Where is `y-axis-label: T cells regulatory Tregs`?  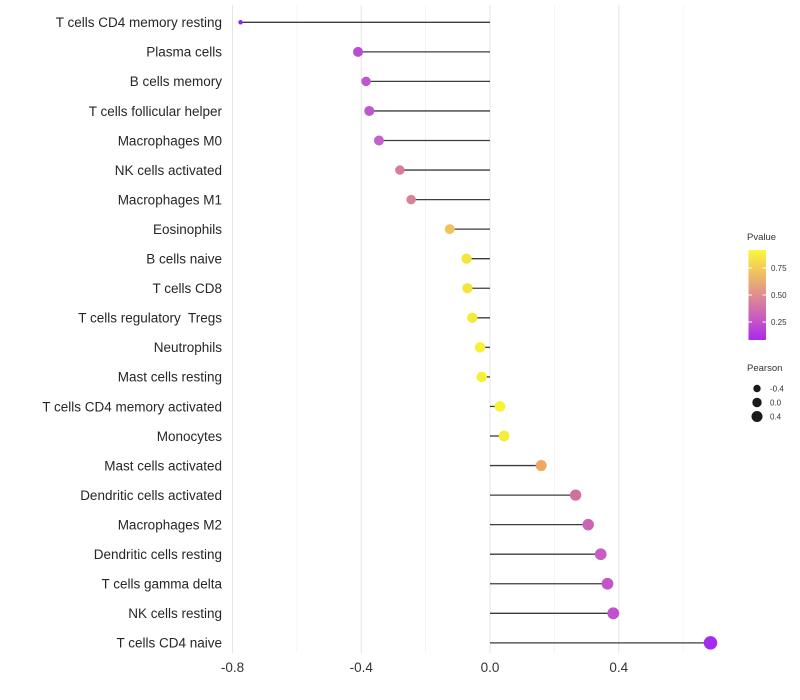
y-axis-label: T cells regulatory Tregs is located at coordinates (150, 318).